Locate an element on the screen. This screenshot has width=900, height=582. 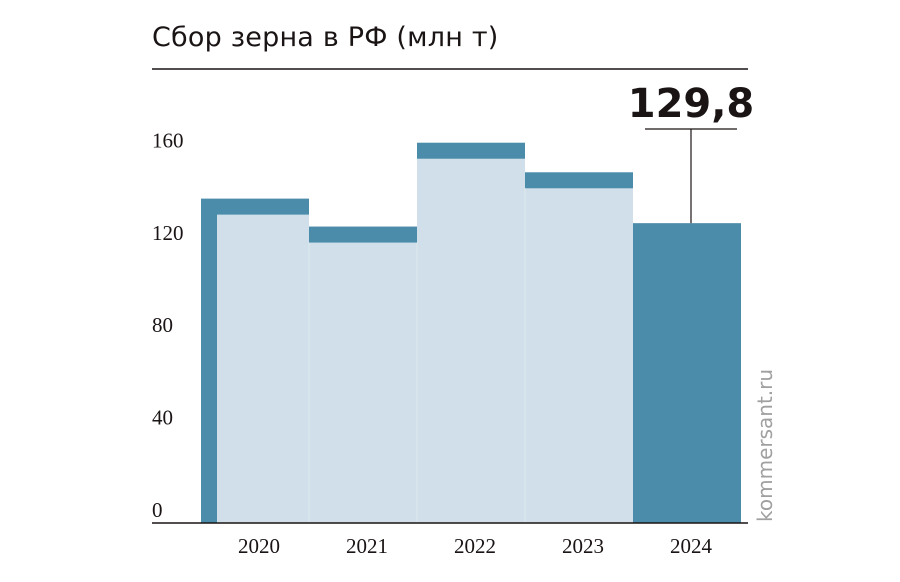
x-tick-label: 2023 is located at coordinates (583, 546).